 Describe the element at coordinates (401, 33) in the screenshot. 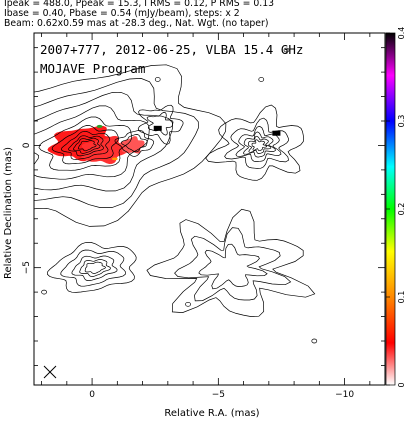

I see `colorbar-tick-label: 0.4` at that location.